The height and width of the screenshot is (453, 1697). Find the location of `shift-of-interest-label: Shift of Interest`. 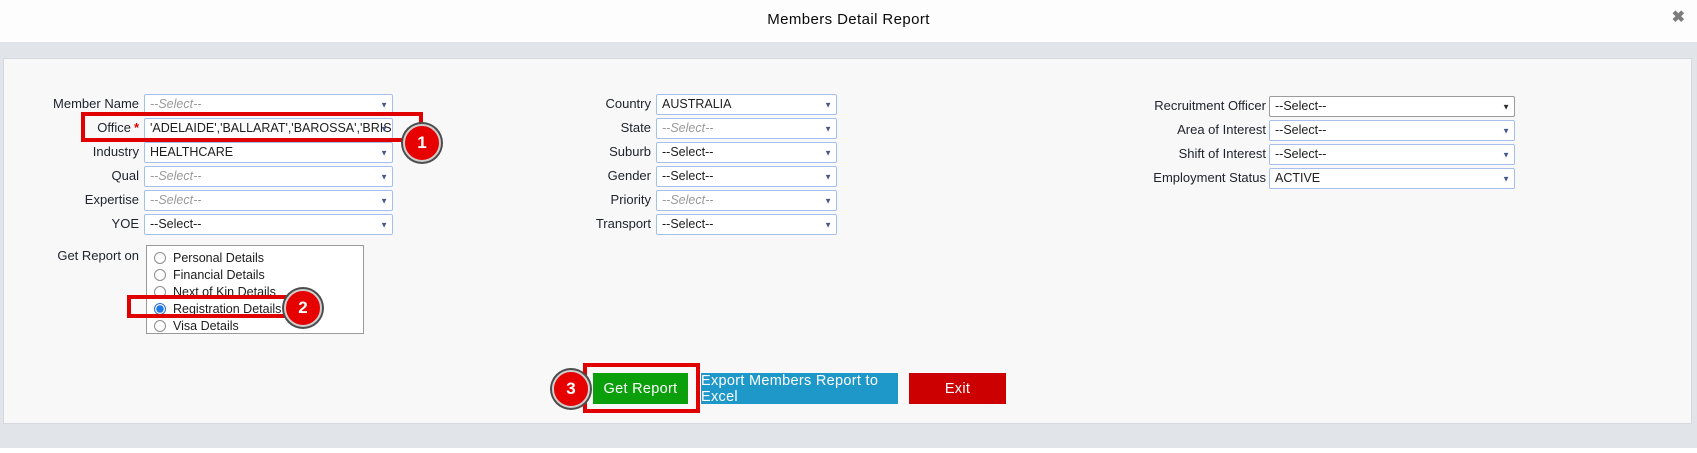

shift-of-interest-label: Shift of Interest is located at coordinates (1222, 153).